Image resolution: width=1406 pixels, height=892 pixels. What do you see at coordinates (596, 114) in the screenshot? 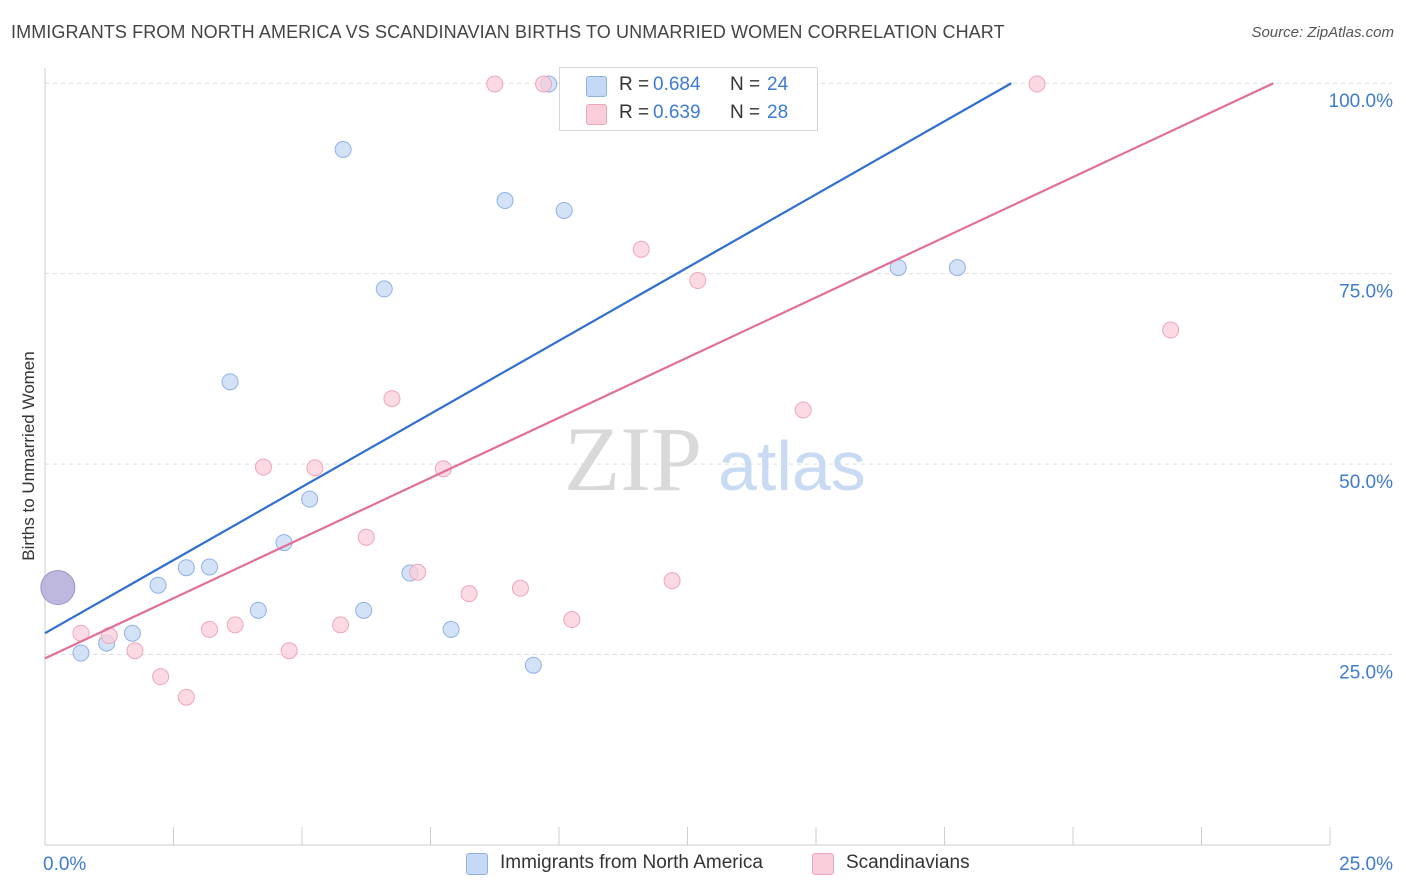
I see `legend-swatch-pink` at bounding box center [596, 114].